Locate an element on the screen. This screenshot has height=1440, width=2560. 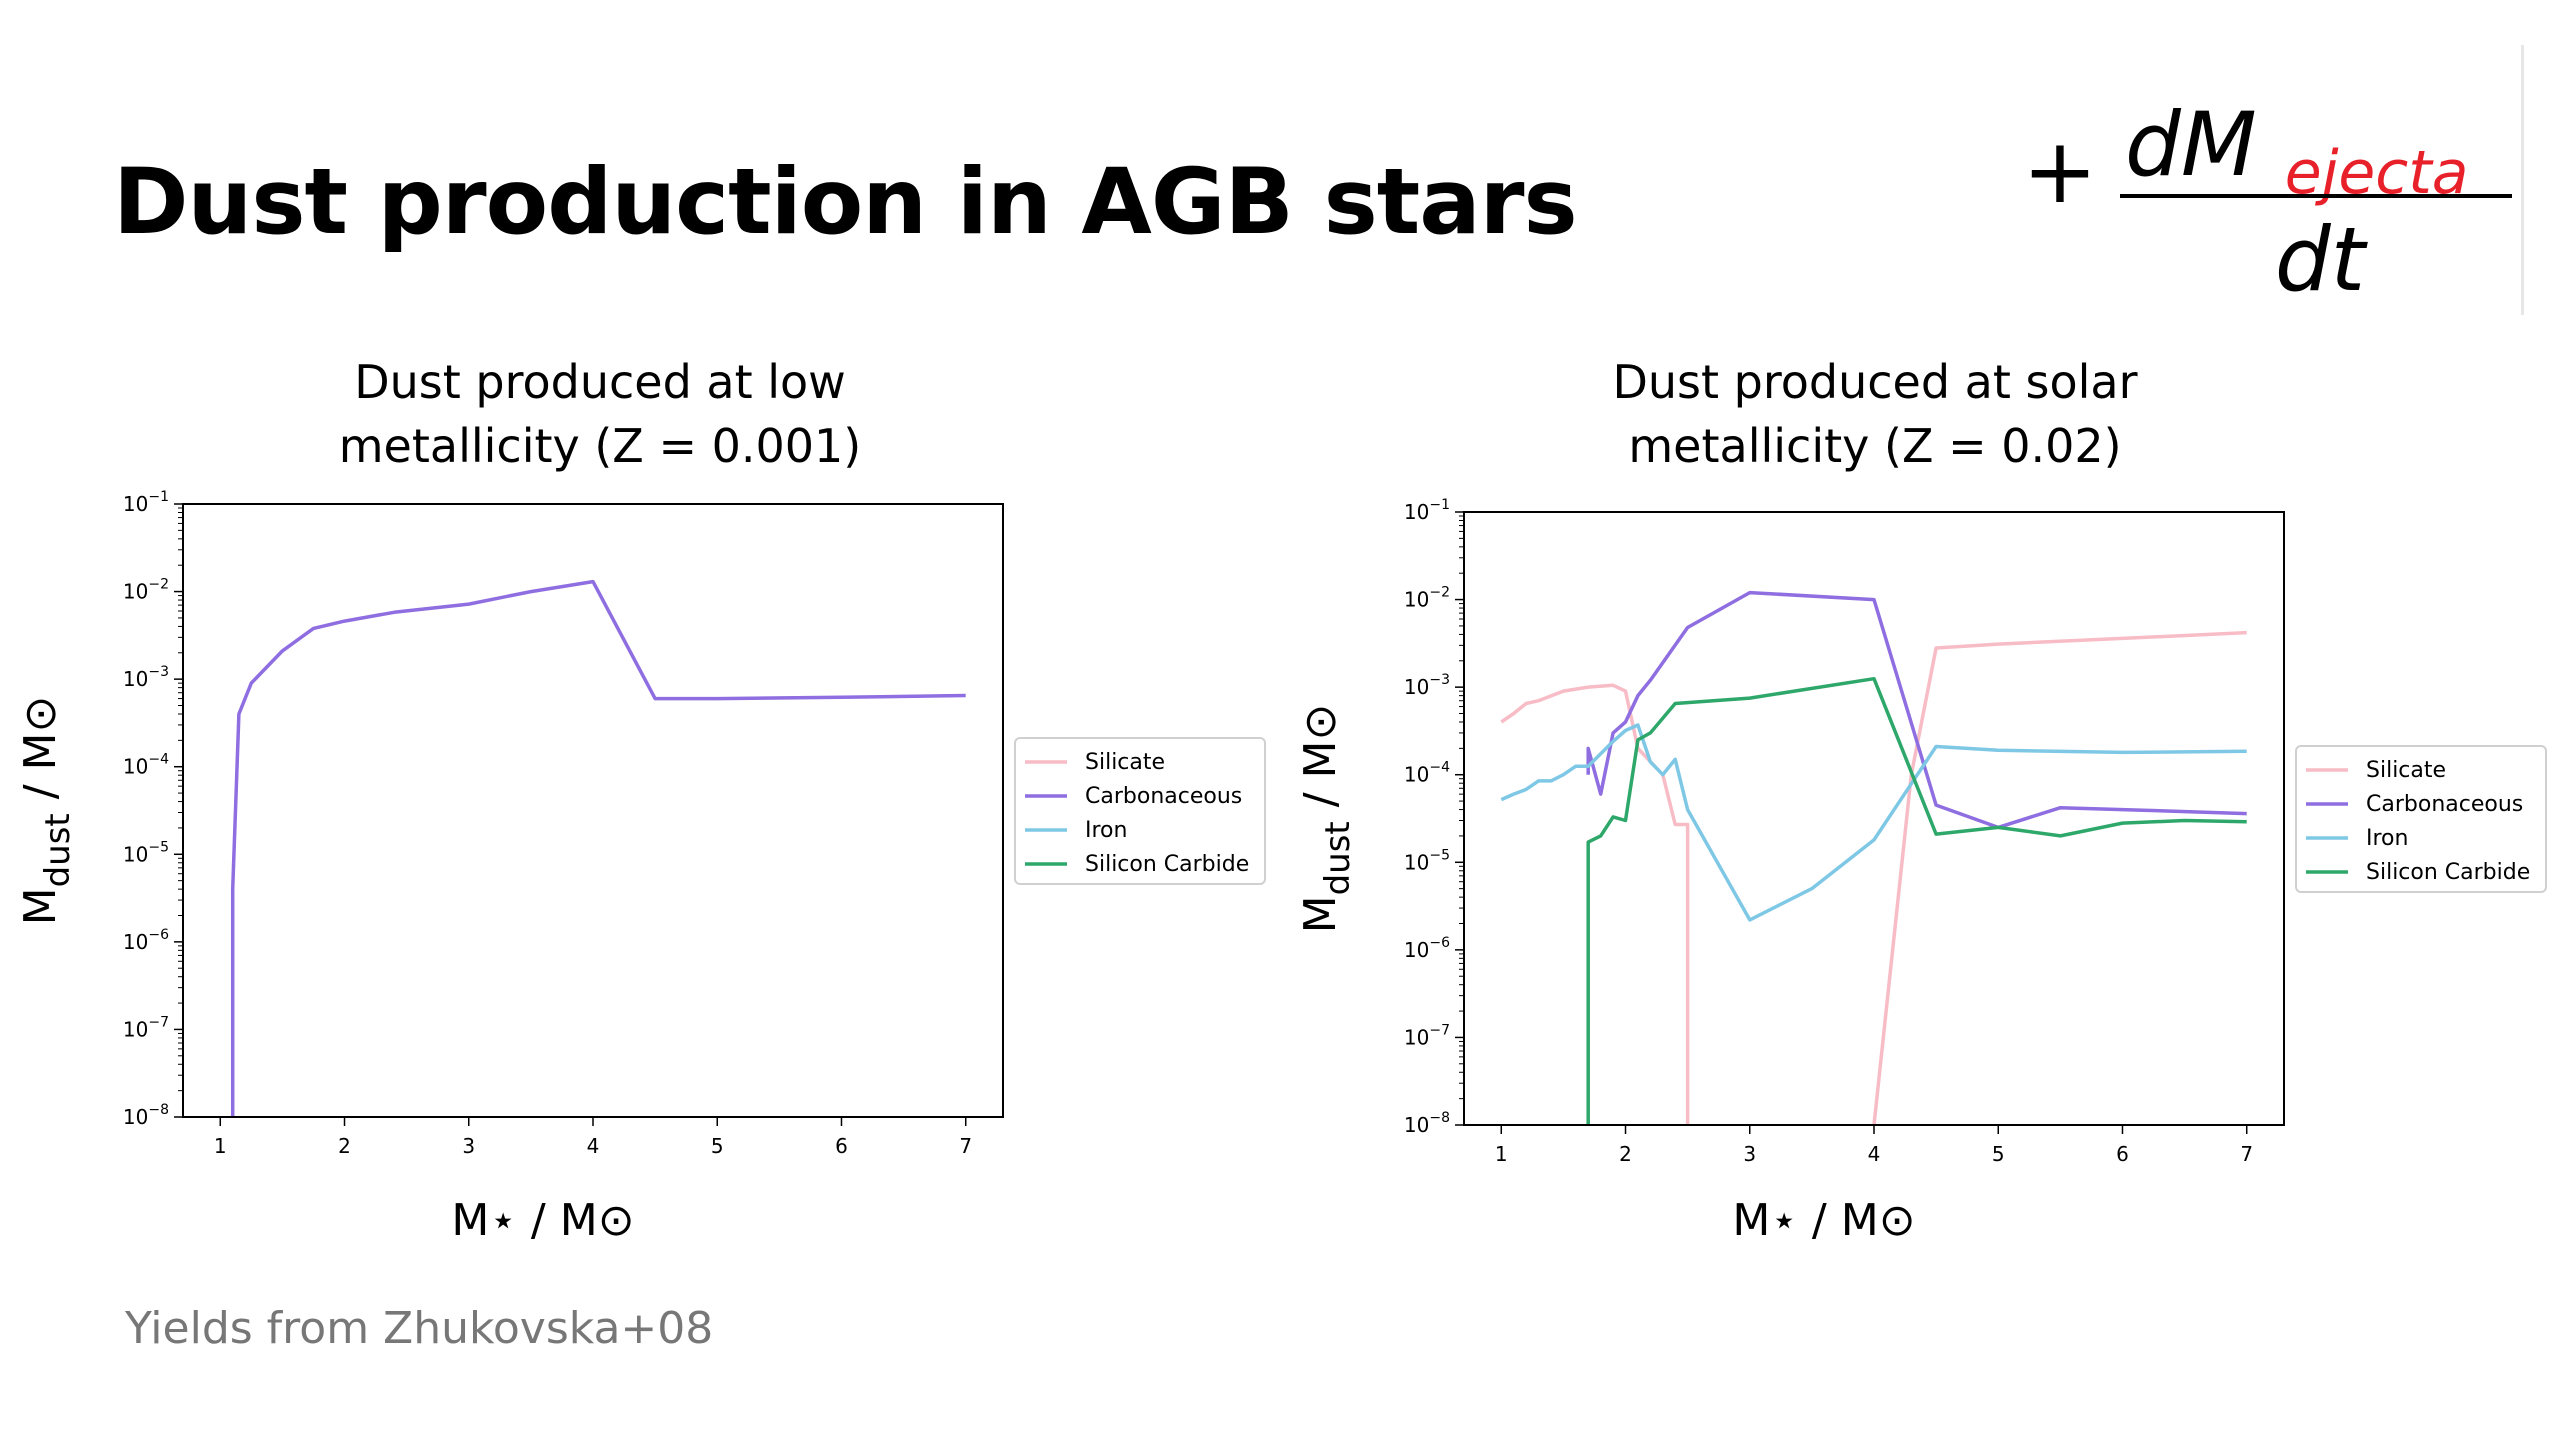
chart-left-title-line-2: metallicity (Z = 0.001) is located at coordinates (600, 446).